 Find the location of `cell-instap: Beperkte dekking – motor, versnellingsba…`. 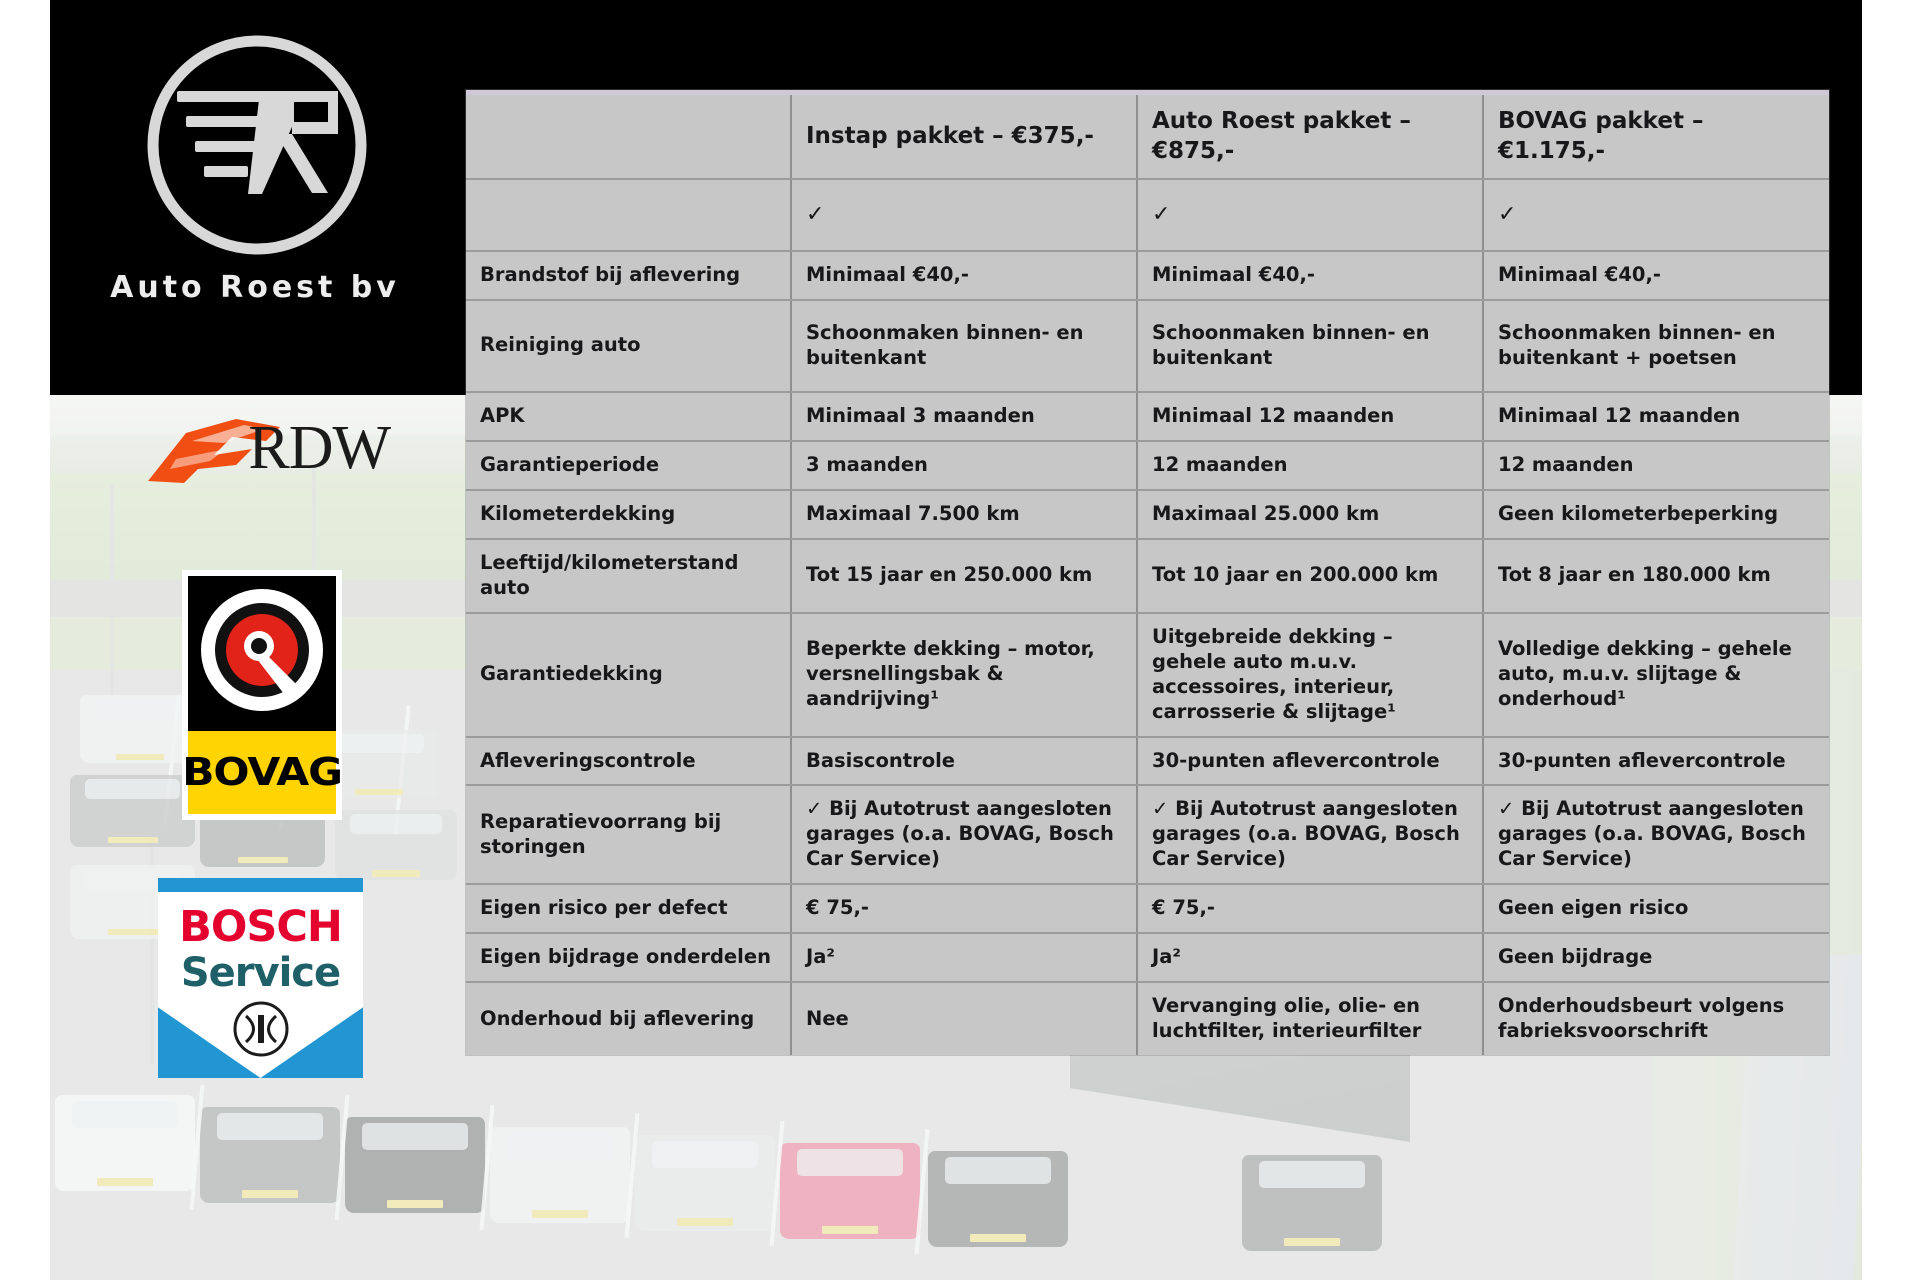

cell-instap: Beperkte dekking – motor, versnellingsba… is located at coordinates (964, 675).